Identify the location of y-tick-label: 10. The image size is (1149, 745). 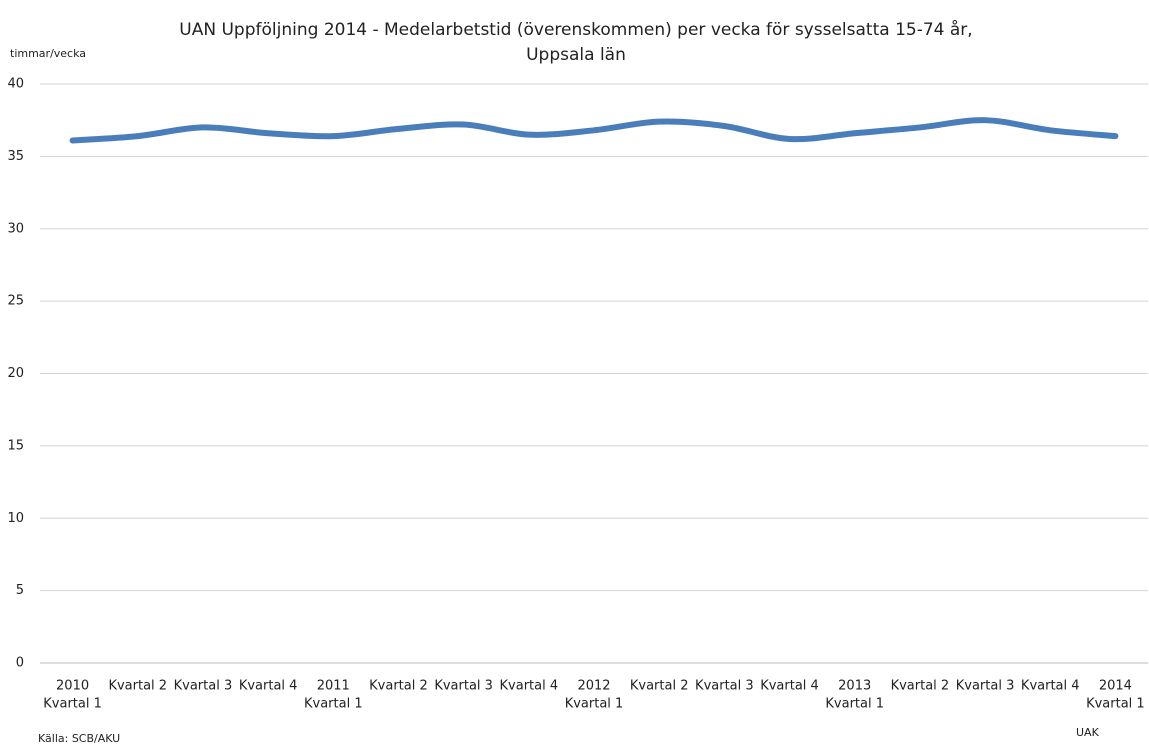
(15, 518).